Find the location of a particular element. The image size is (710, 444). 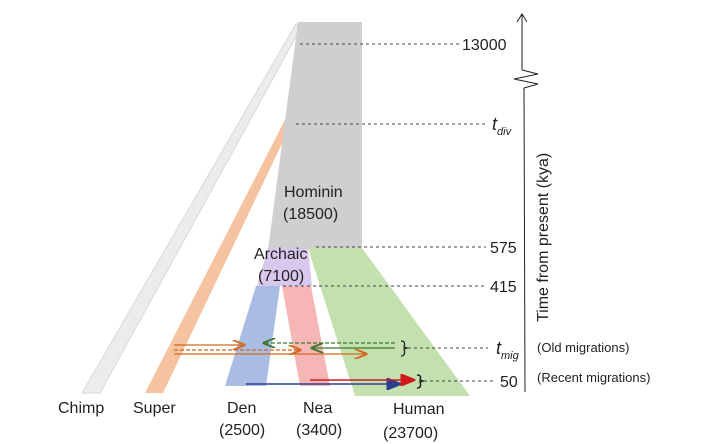

human-branch is located at coordinates (389, 322).